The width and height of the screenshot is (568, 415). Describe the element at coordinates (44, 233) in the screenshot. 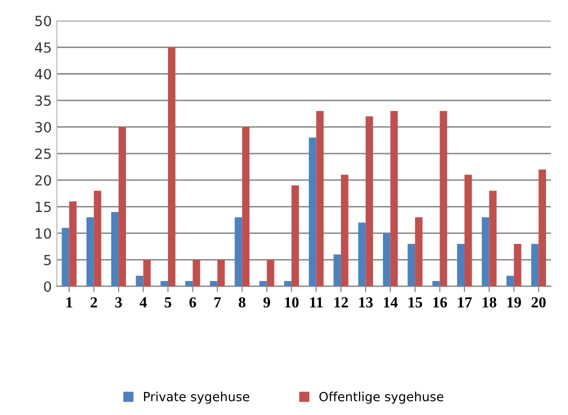

I see `y-tick-label: 10` at that location.